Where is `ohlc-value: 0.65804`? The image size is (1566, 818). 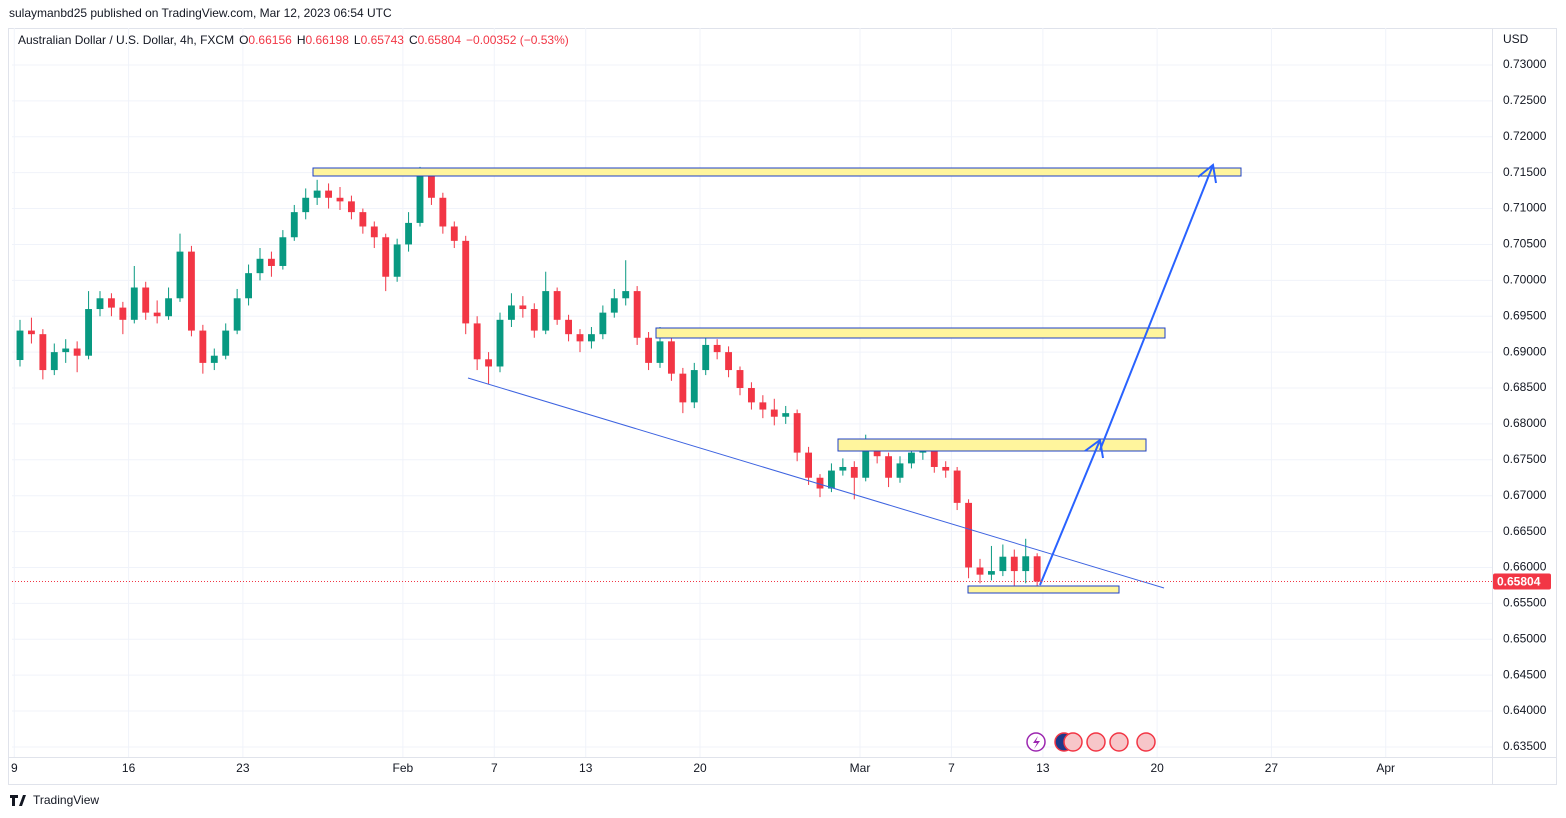 ohlc-value: 0.65804 is located at coordinates (440, 40).